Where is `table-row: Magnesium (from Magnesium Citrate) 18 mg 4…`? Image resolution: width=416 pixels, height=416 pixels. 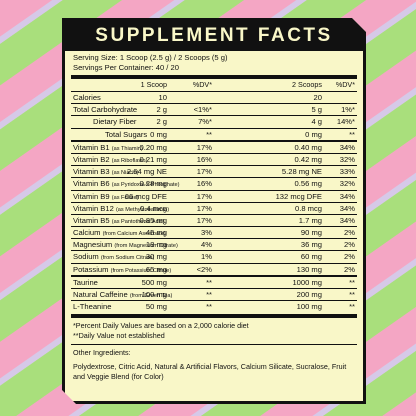 table-row: Magnesium (from Magnesium Citrate) 18 mg 4… is located at coordinates (214, 244).